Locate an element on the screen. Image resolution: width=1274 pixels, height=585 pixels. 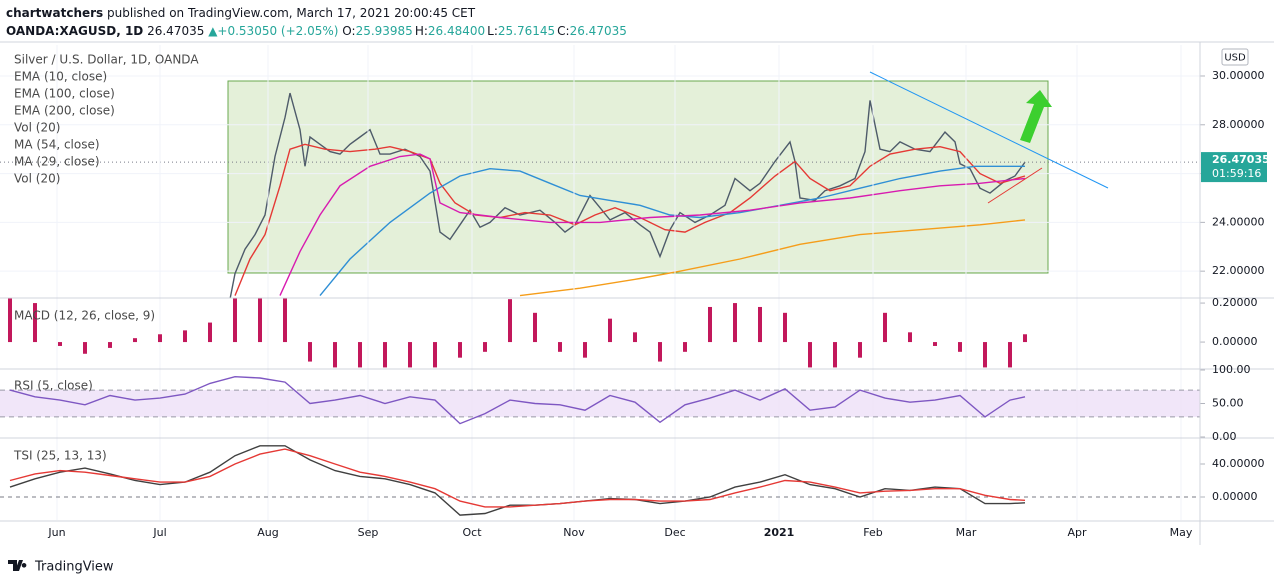
y-tick-label: 0.20000 is located at coordinates (1235, 302).